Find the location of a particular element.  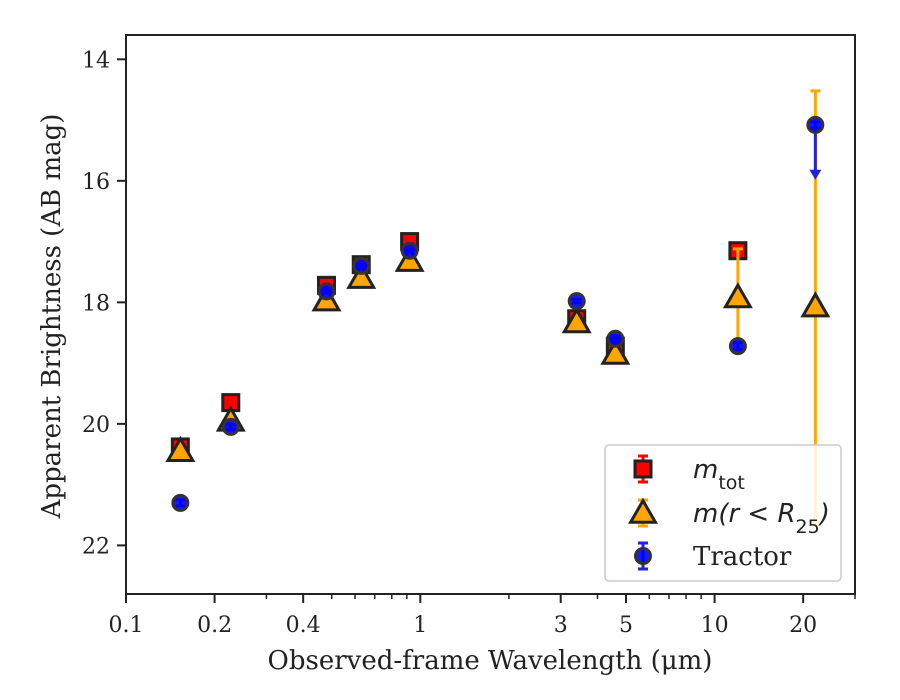

x-tick-label: 10 is located at coordinates (715, 625).